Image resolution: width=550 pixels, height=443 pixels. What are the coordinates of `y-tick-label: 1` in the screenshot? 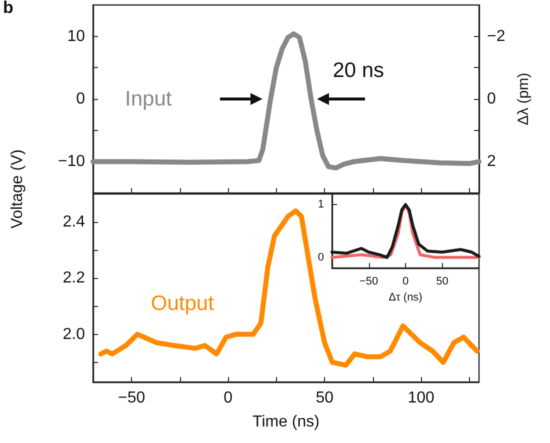 It's located at (321, 204).